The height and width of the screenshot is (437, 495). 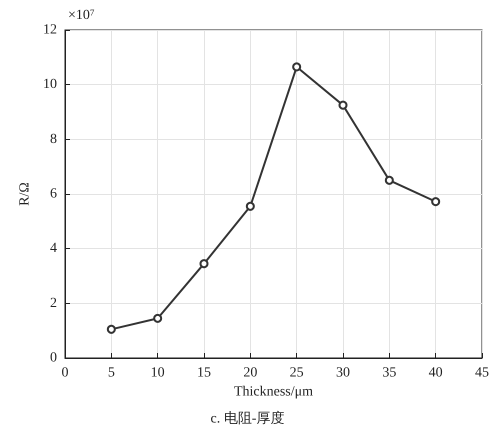 I want to click on y-tick-label: 6, so click(x=53, y=194).